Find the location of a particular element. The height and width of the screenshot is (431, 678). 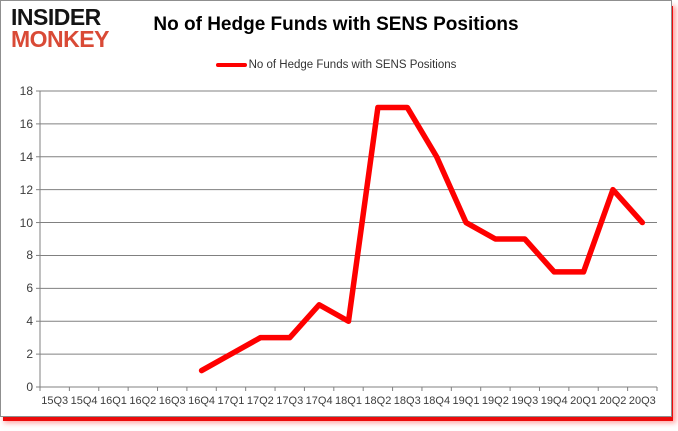

x-tick-label: 15Q3 is located at coordinates (55, 401).